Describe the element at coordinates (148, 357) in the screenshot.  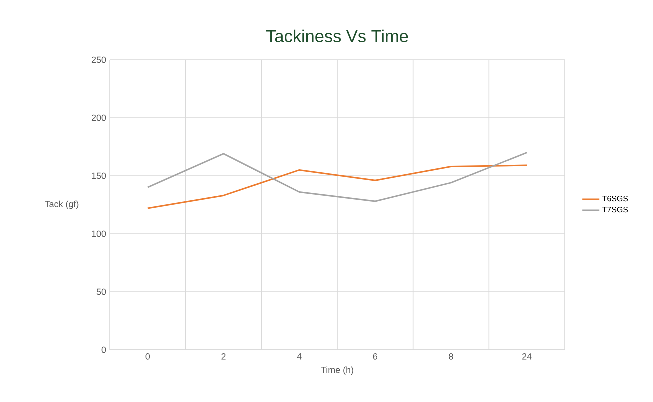
I see `x-tick-label: 0` at that location.